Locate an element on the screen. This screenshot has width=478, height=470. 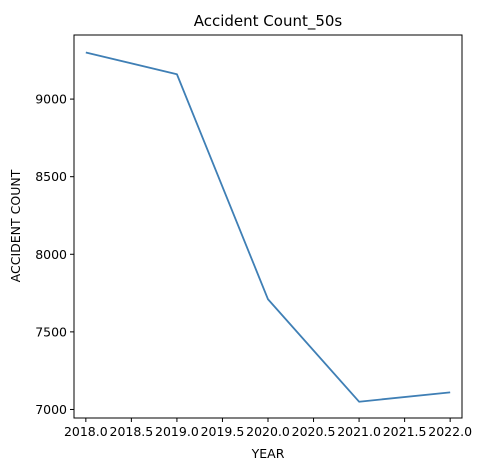
x-tick-label: 2019.5 is located at coordinates (223, 431).